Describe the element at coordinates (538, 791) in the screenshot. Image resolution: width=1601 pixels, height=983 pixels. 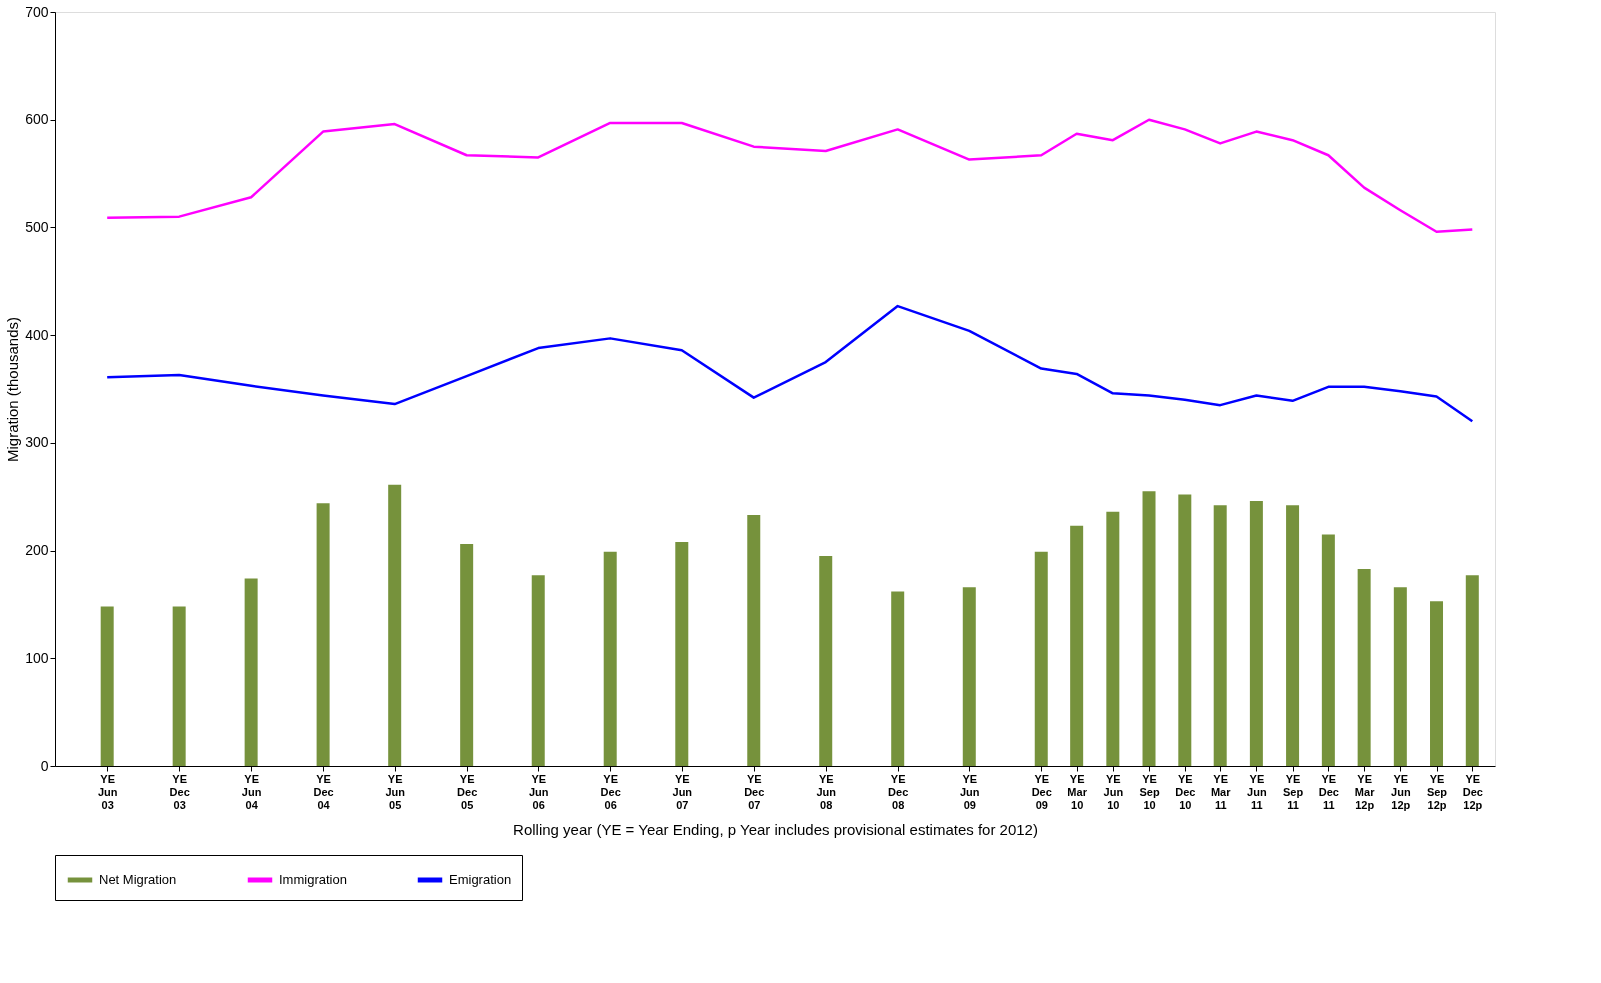
I see `x-tick-label: YE Jun 06` at that location.